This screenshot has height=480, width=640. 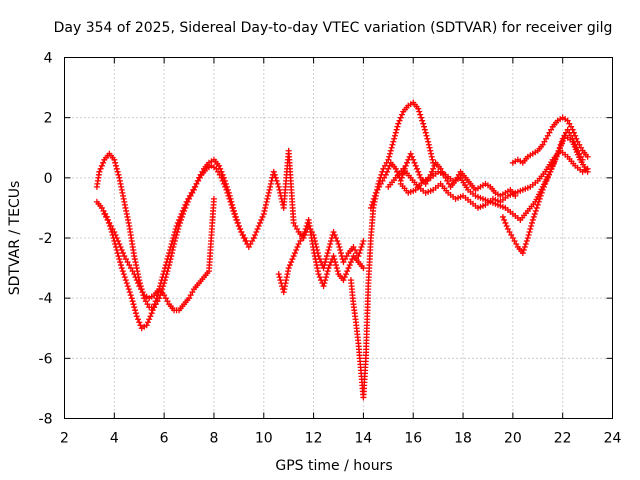 I want to click on y-axis-label: SDTVAR / TECUs, so click(x=15, y=238).